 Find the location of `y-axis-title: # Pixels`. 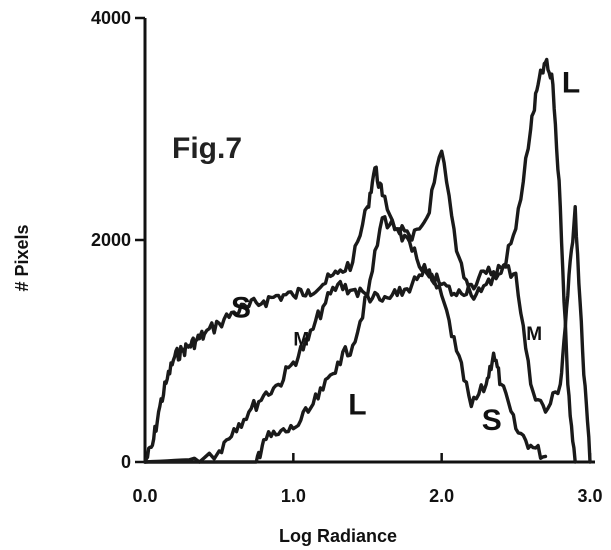

y-axis-title: # Pixels is located at coordinates (22, 257).